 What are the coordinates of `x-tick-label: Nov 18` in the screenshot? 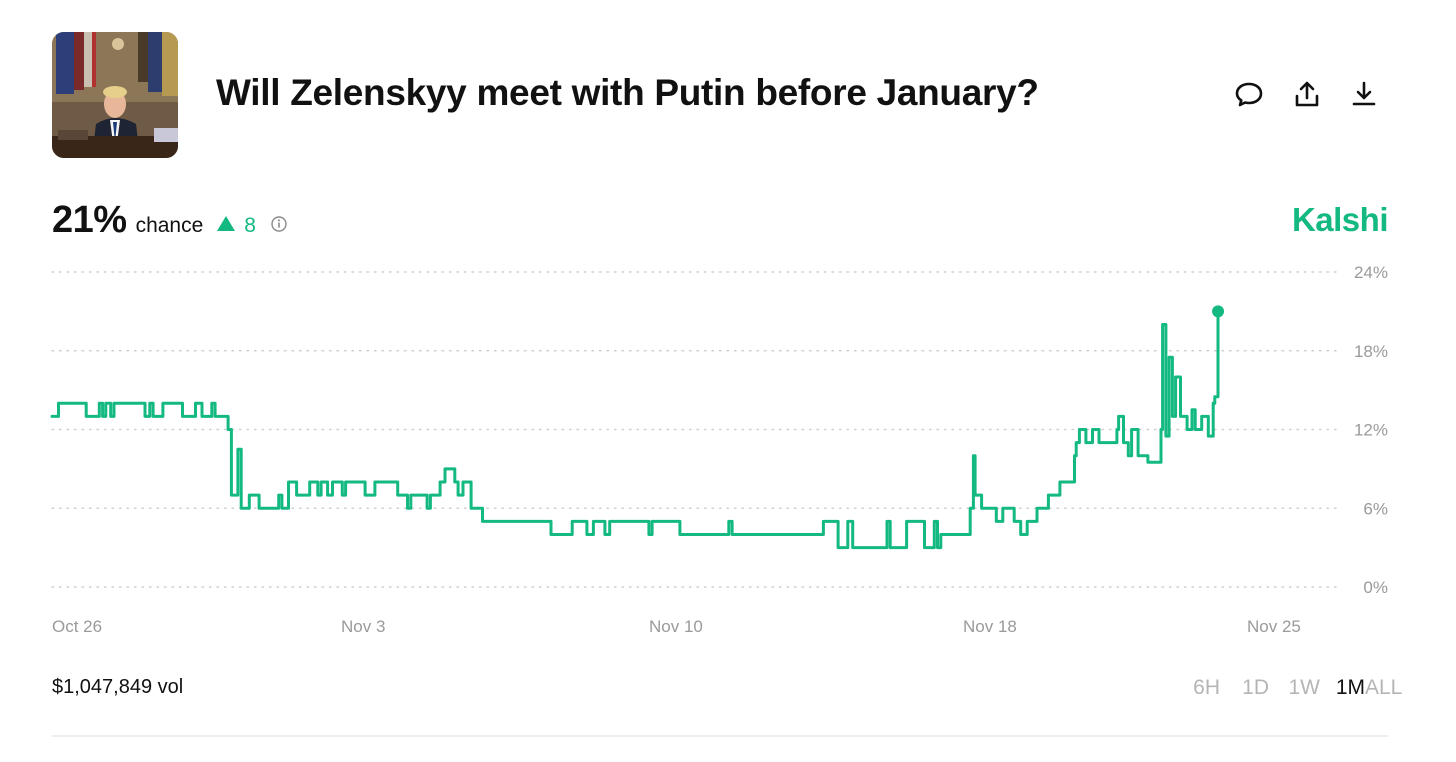 It's located at (990, 626).